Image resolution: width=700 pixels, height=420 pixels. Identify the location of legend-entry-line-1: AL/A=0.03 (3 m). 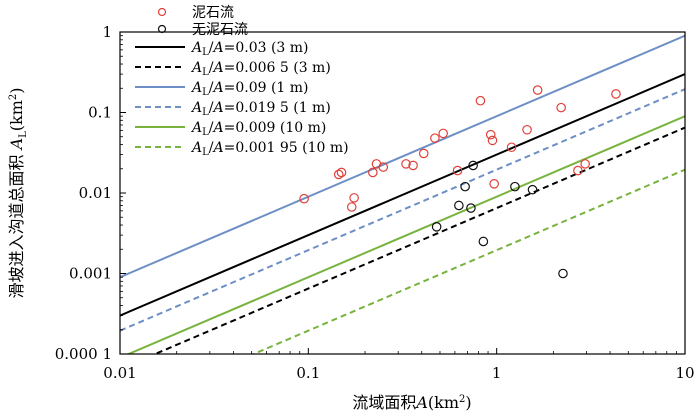
(222, 49).